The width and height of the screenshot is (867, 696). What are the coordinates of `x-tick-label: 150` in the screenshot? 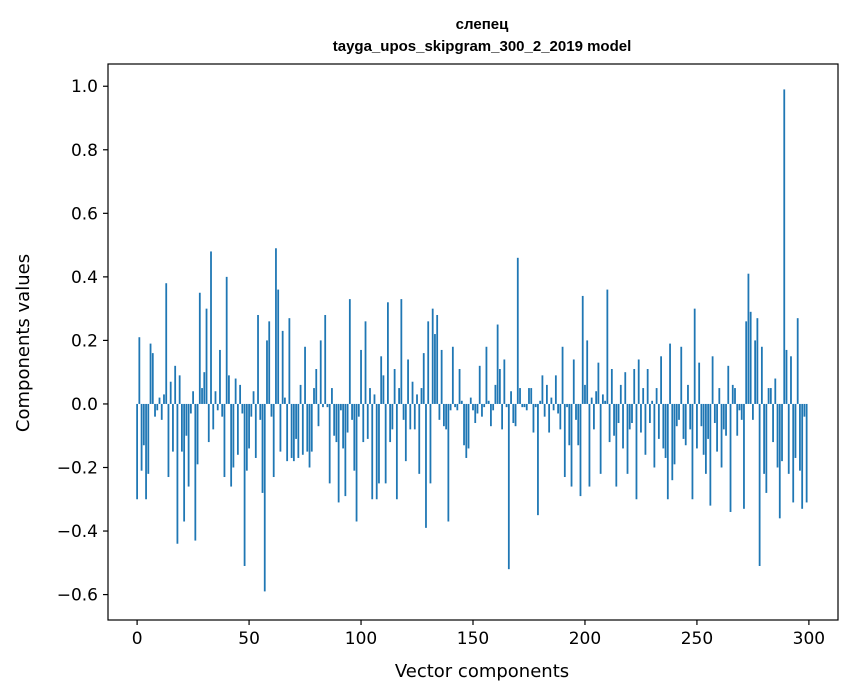 It's located at (473, 639).